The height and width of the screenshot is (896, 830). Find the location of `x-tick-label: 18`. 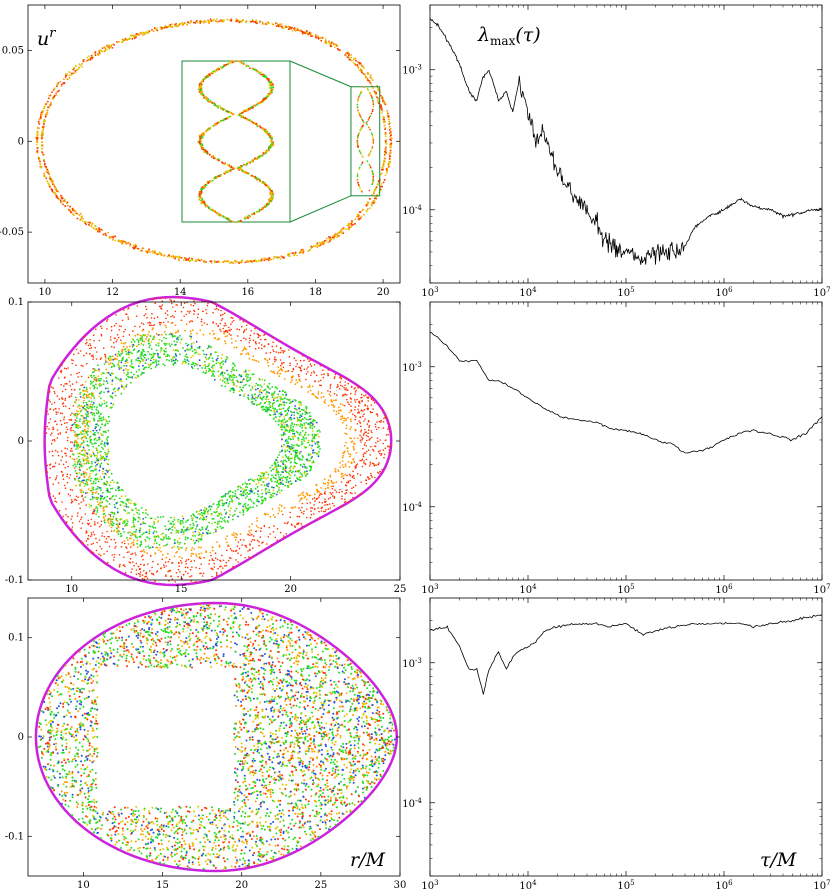

x-tick-label: 18 is located at coordinates (315, 292).